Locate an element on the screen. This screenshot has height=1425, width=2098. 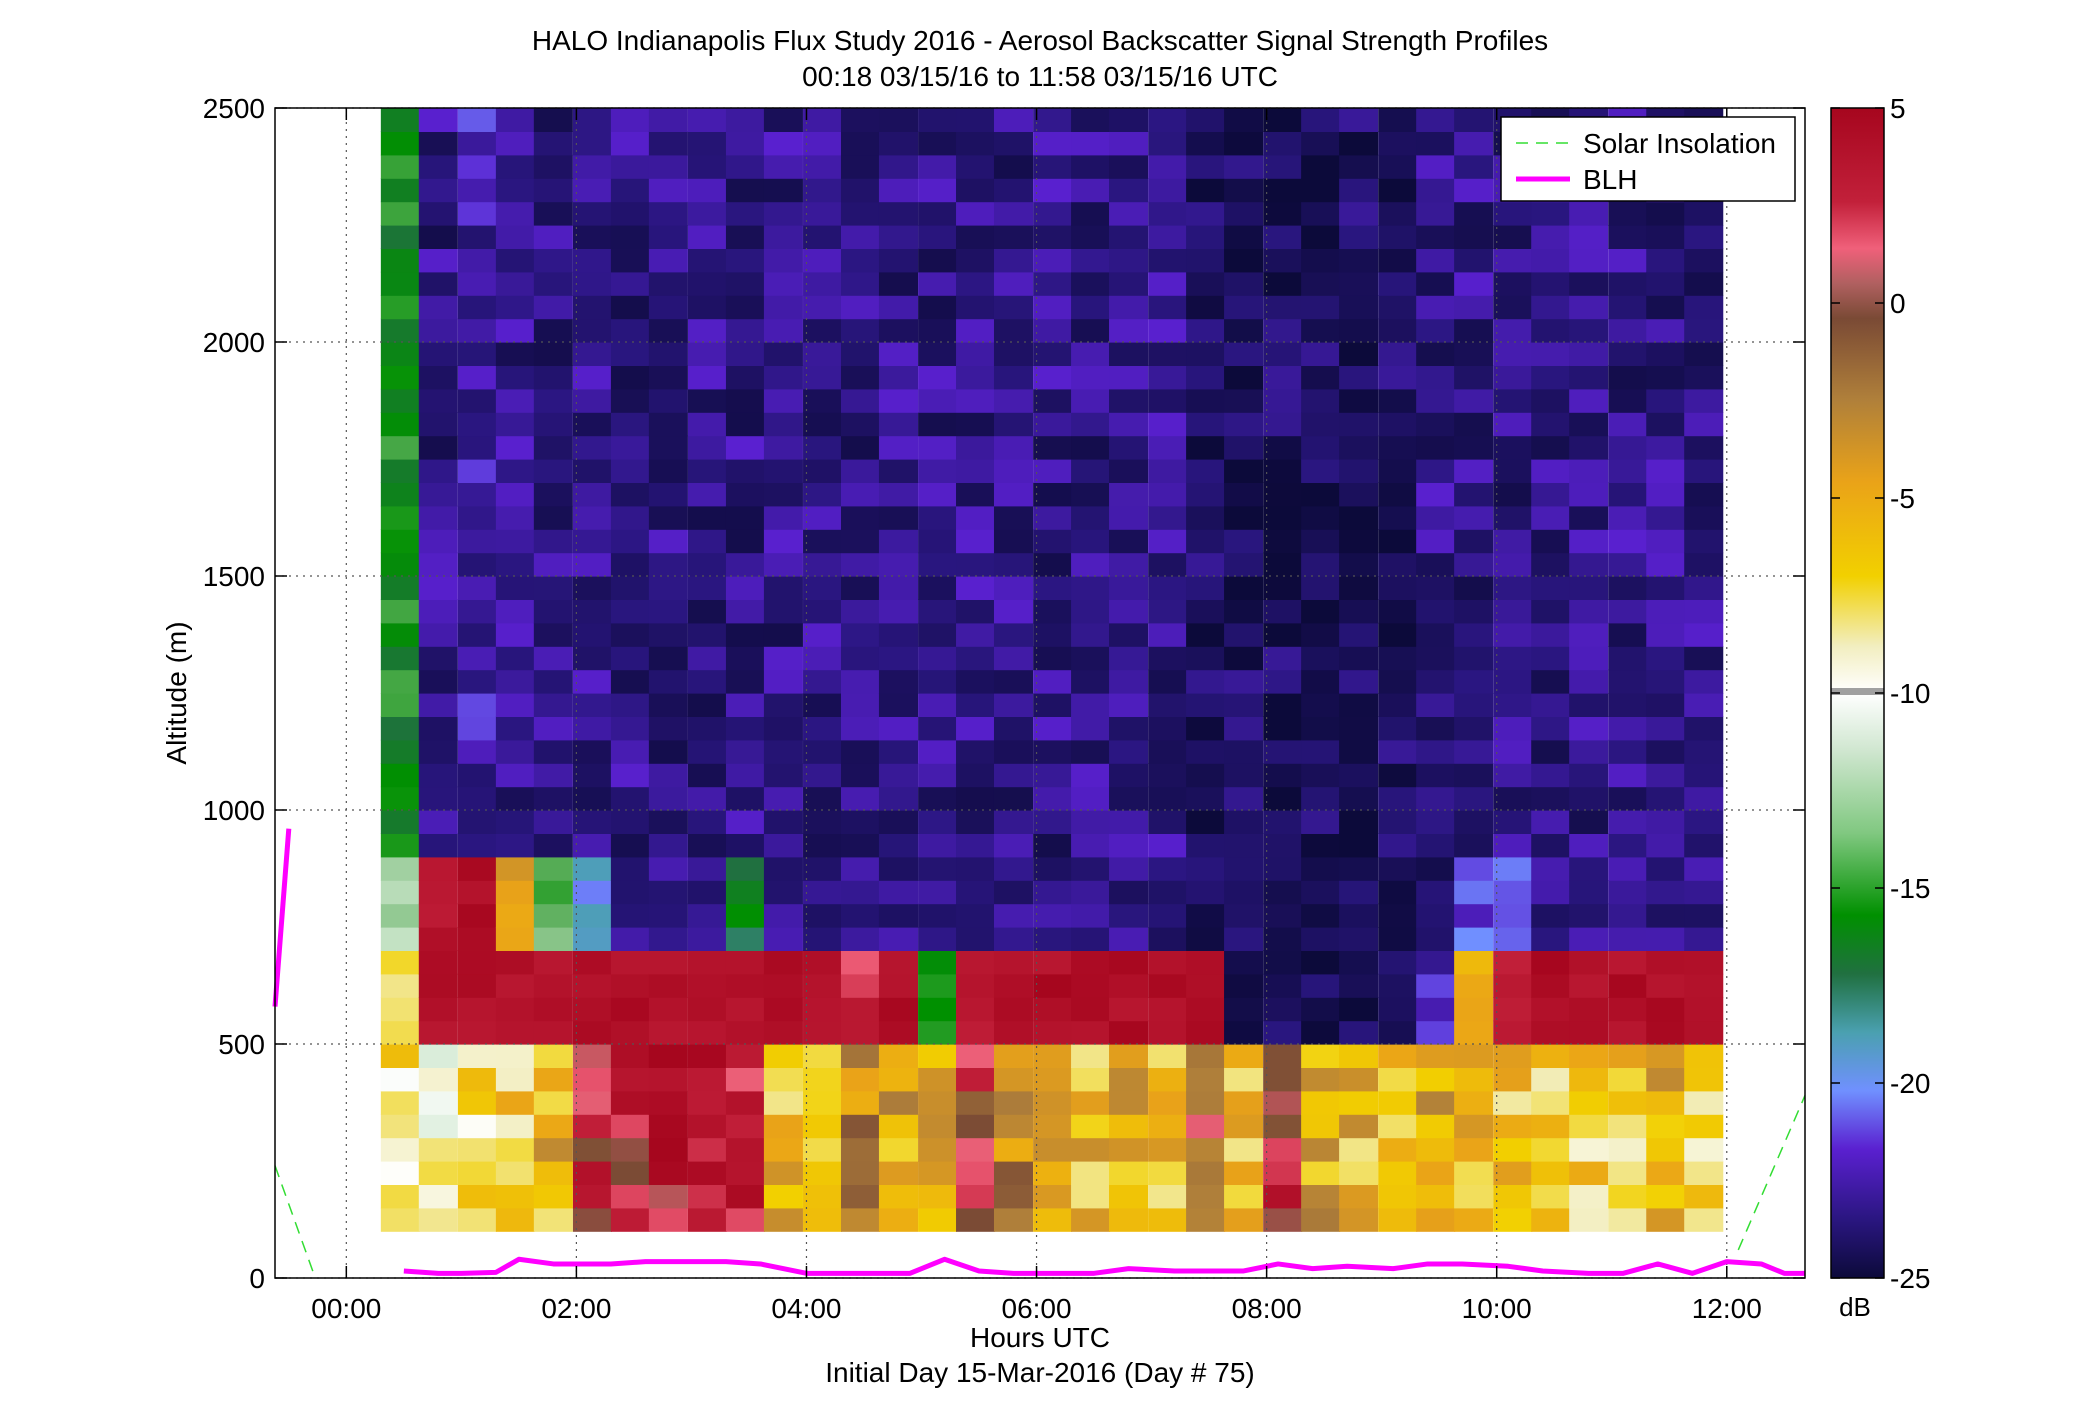
colorbar-tick-label: -25 is located at coordinates (1910, 1278).